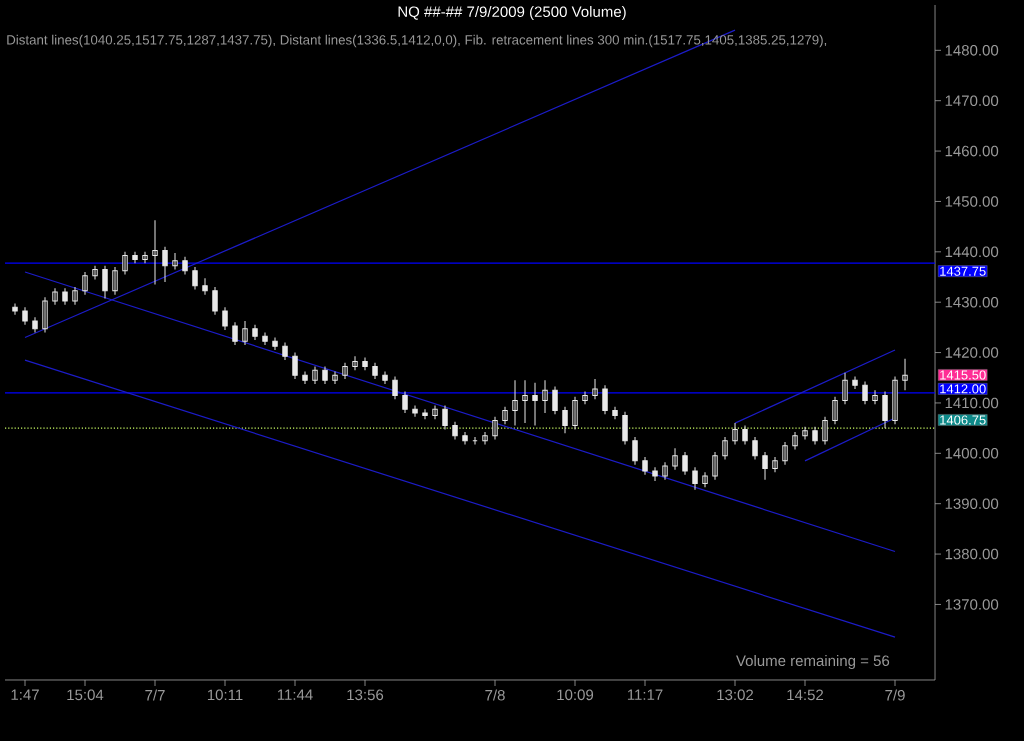 The width and height of the screenshot is (1024, 741). I want to click on annotation: Volume remaining = 56, so click(813, 662).